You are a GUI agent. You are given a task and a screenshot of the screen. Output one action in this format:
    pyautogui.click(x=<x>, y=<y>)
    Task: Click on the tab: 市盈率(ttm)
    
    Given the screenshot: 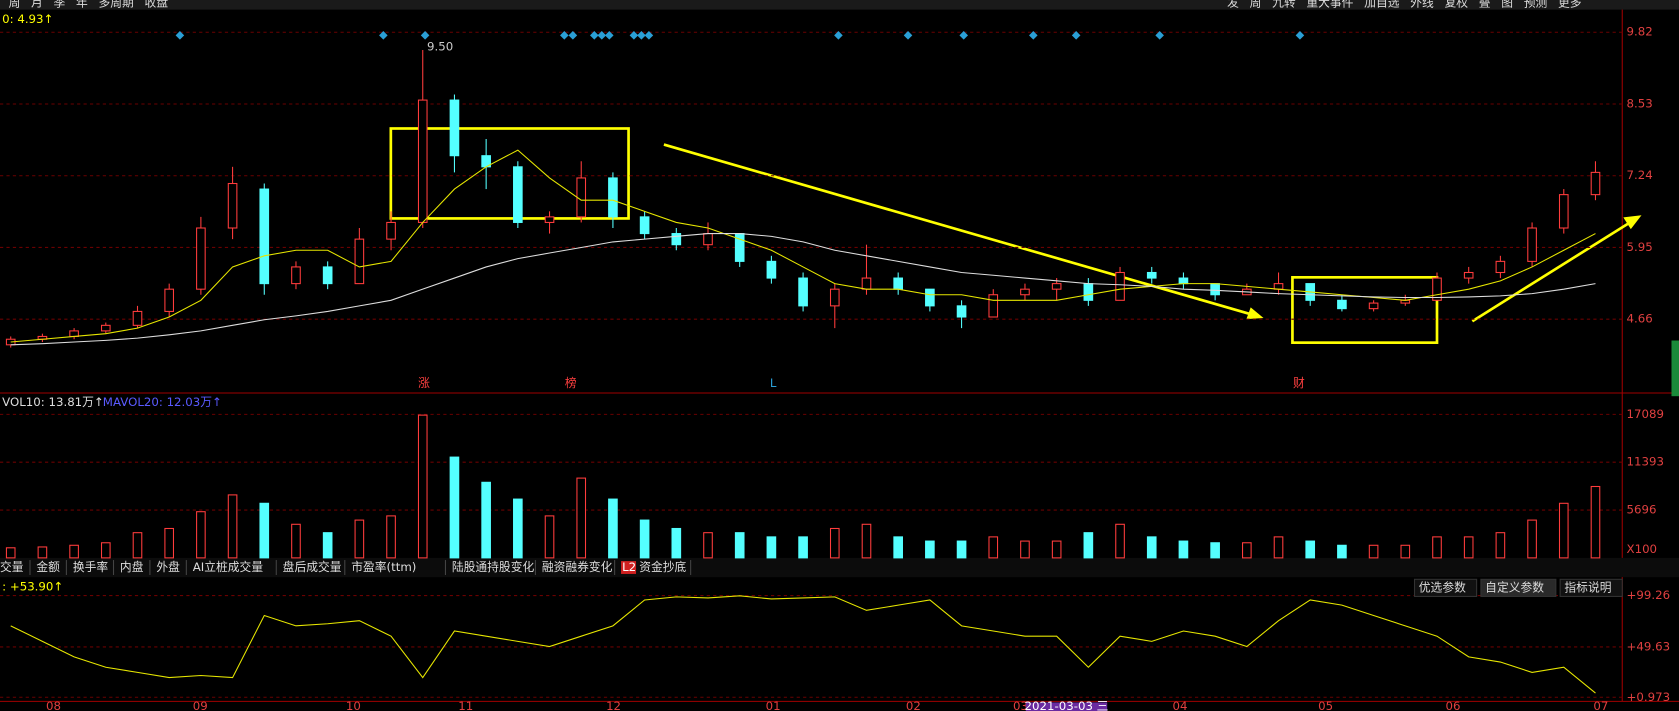 What is the action you would take?
    pyautogui.click(x=383, y=567)
    